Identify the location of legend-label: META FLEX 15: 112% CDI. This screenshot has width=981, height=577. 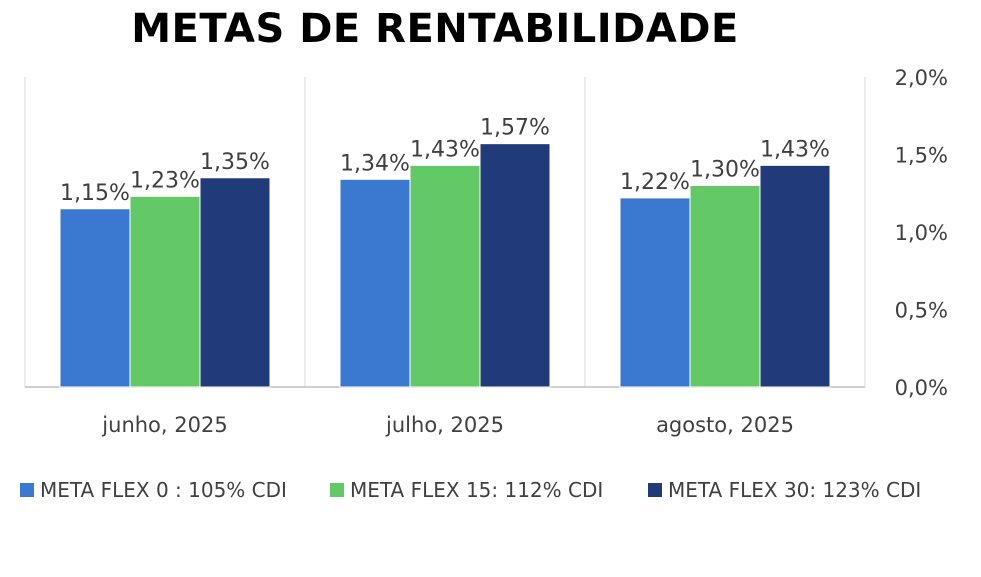
(476, 490).